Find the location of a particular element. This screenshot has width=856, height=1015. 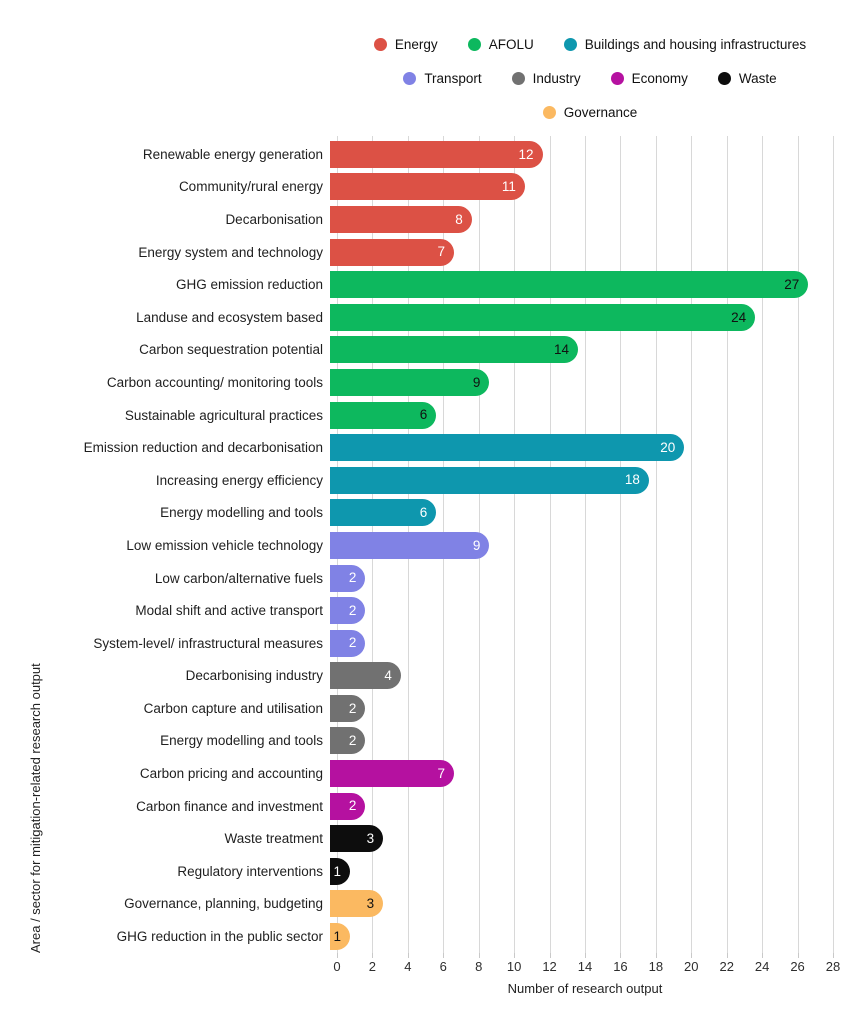

table-row: GHG emission reduction 27 is located at coordinates (416, 284).